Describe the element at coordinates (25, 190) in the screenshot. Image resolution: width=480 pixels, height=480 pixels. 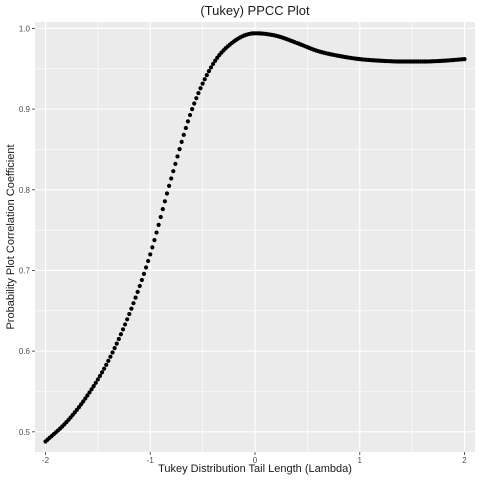
I see `y-tick-label: 0.8` at that location.